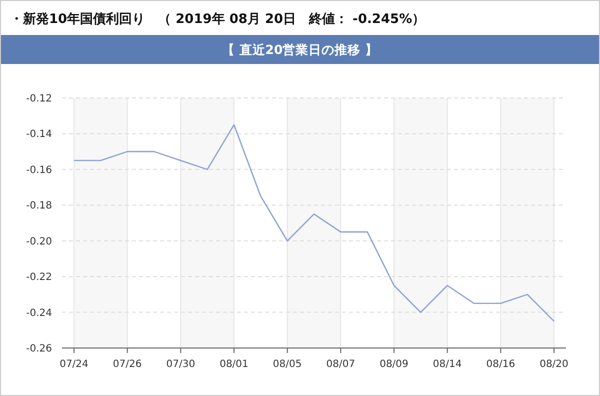 Image resolution: width=600 pixels, height=396 pixels. I want to click on x-tick-label: 08/07, so click(341, 364).